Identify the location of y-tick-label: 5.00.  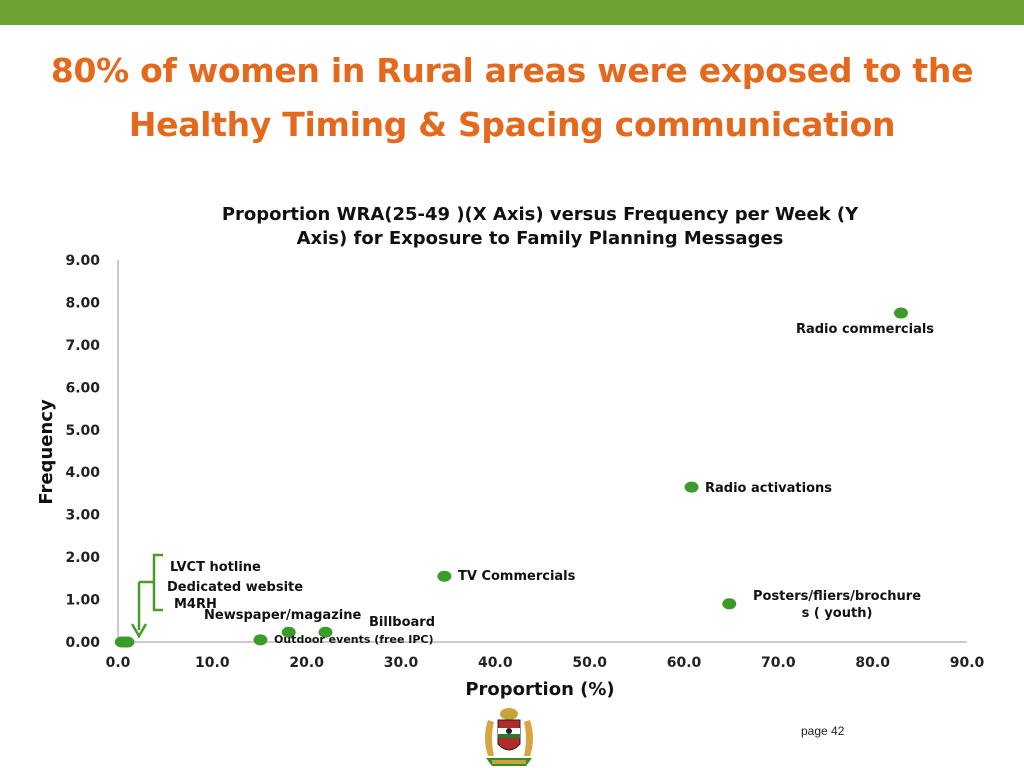
(82, 431).